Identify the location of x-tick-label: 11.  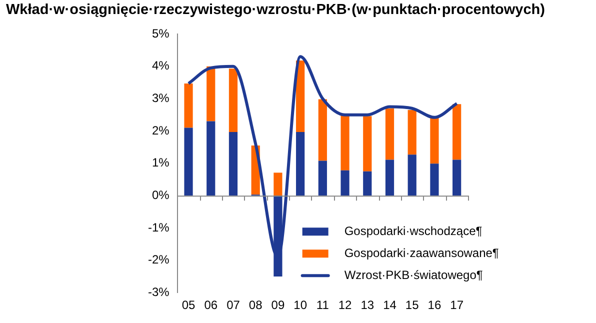
(323, 305).